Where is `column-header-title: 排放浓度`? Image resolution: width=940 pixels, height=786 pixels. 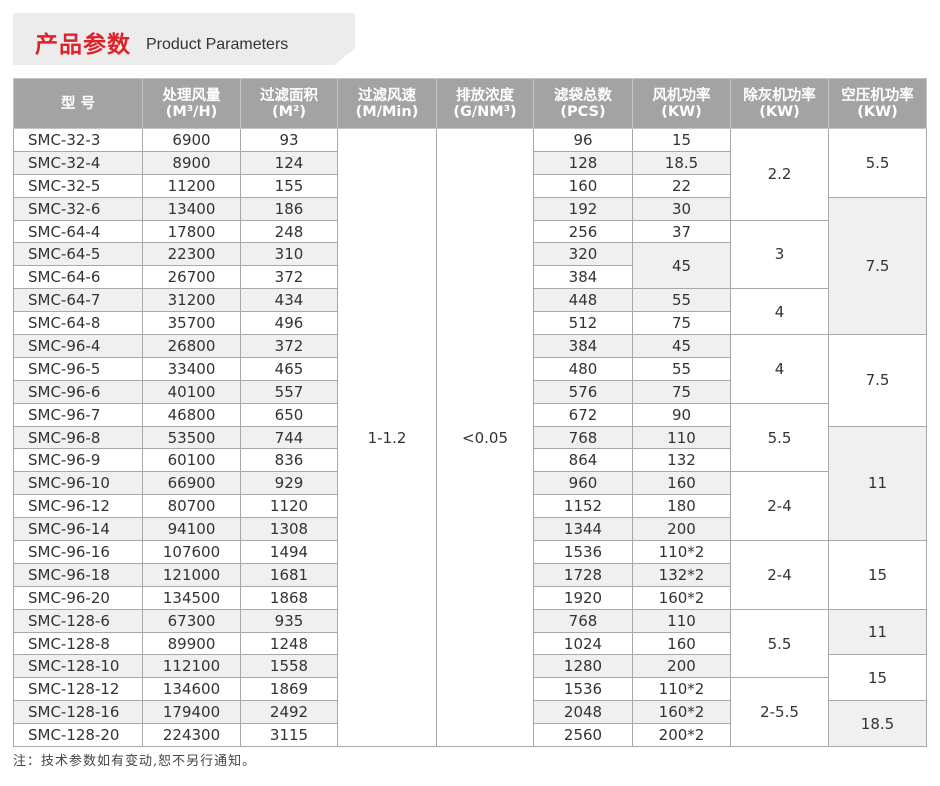
column-header-title: 排放浓度 is located at coordinates (485, 95).